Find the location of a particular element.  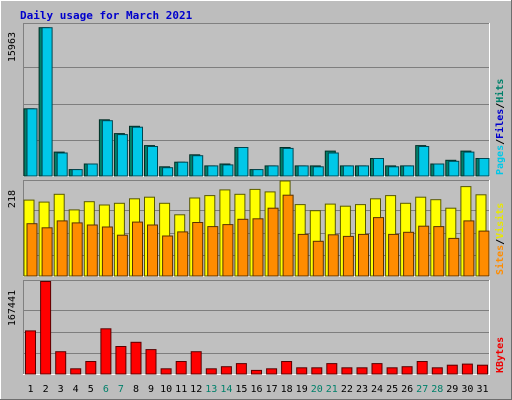

x-tick-label-day-4: 4 is located at coordinates (76, 389).